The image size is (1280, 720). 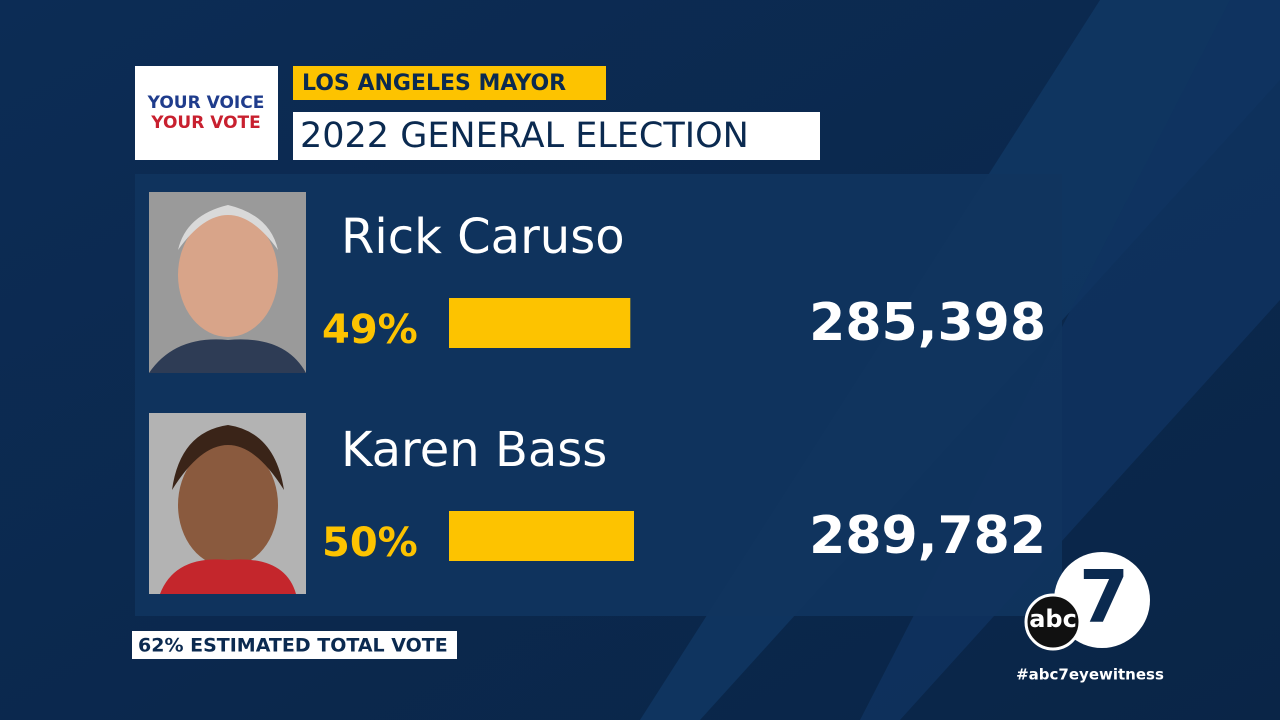 What do you see at coordinates (206, 103) in the screenshot?
I see `badge-text: YOUR VOICE` at bounding box center [206, 103].